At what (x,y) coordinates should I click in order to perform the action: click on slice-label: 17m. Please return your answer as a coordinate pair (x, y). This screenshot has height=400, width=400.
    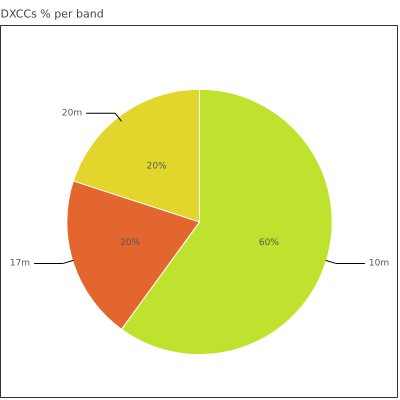
    Looking at the image, I should click on (20, 263).